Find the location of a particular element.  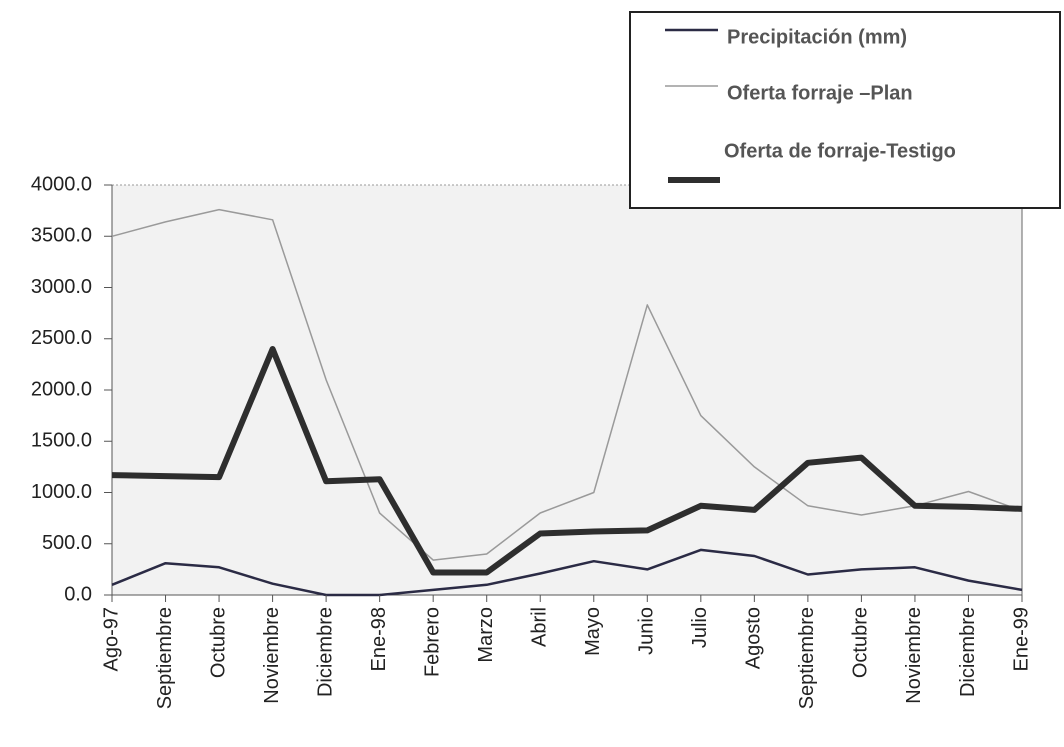

y-tick-label: 1000.0 is located at coordinates (61, 492).